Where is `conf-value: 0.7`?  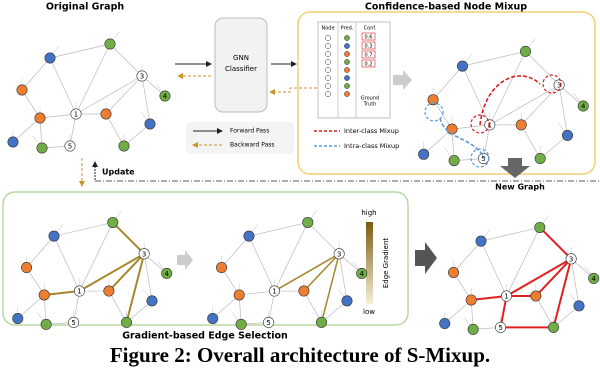
conf-value: 0.7 is located at coordinates (369, 56).